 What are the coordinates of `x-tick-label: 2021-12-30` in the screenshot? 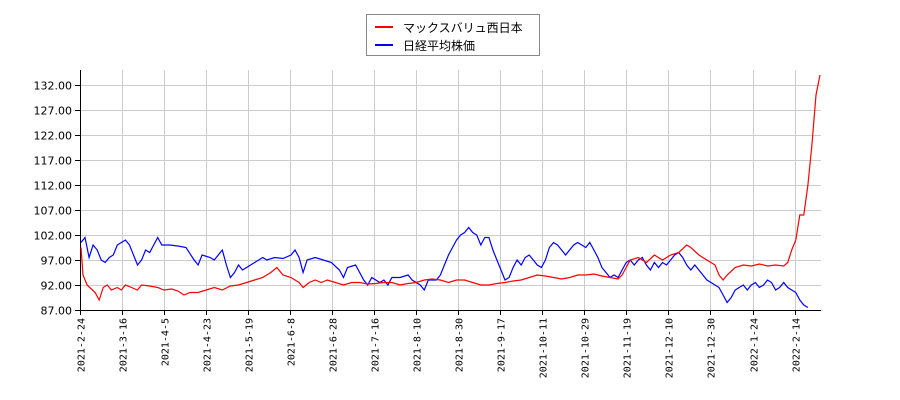 It's located at (712, 348).